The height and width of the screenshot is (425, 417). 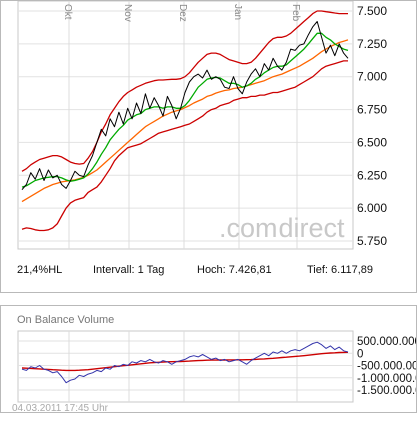 What do you see at coordinates (312, 228) in the screenshot?
I see `watermark-part-2: direct` at bounding box center [312, 228].